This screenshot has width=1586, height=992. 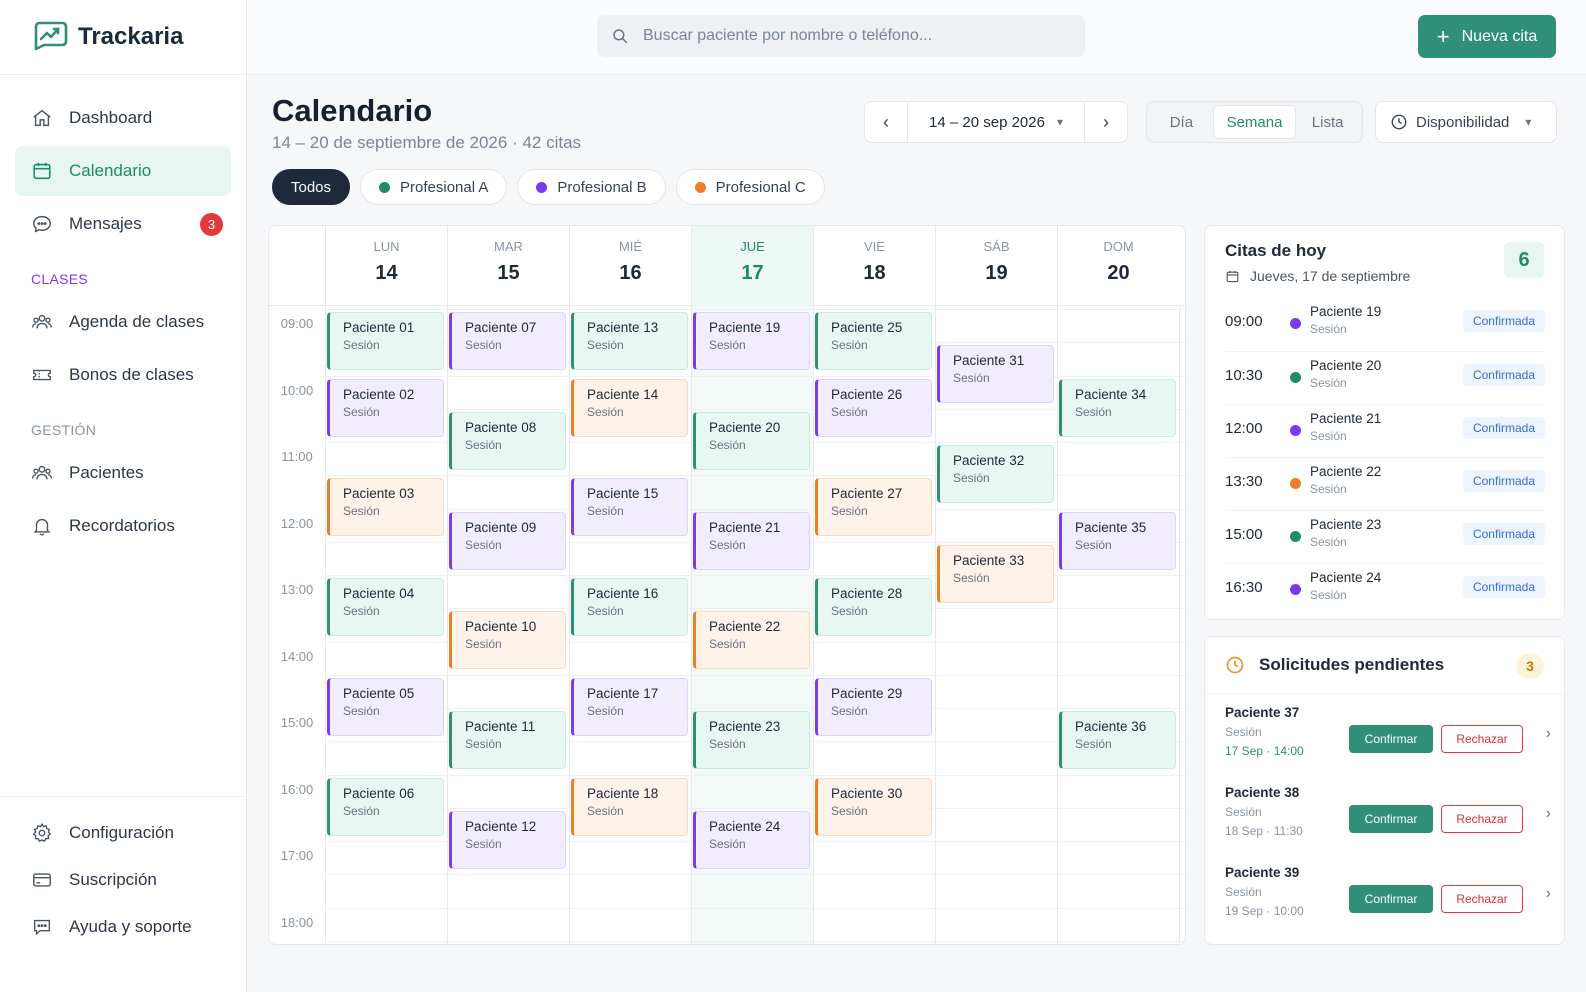 I want to click on appointment-block: Paciente 26 Sesión, so click(x=873, y=407).